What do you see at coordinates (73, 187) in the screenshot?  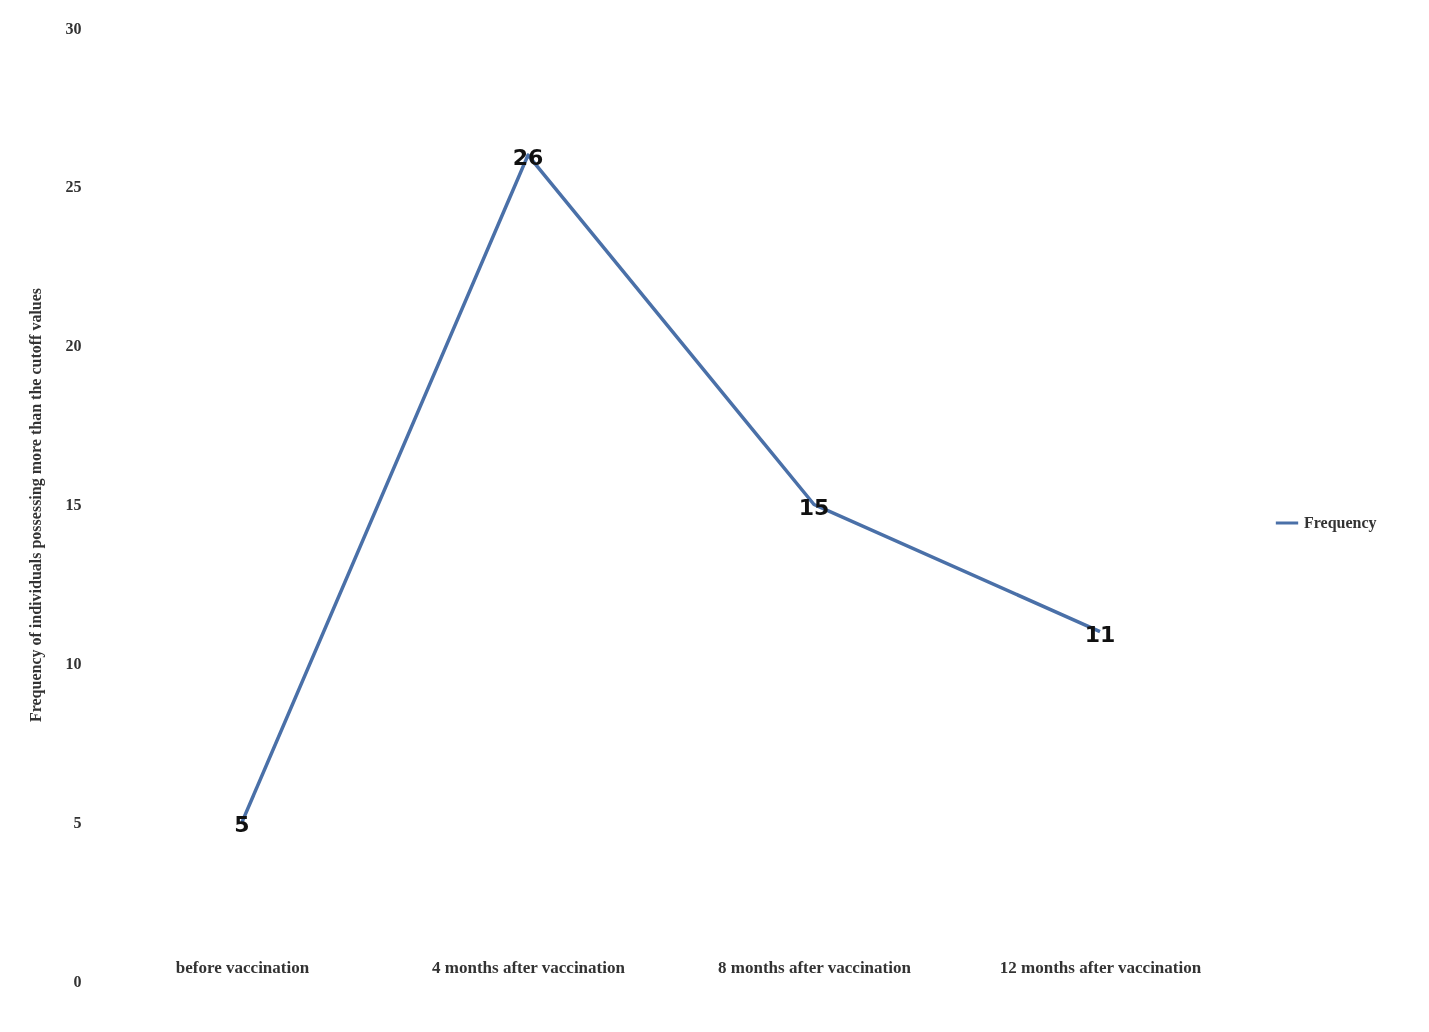 I see `y-tick-label: 25` at bounding box center [73, 187].